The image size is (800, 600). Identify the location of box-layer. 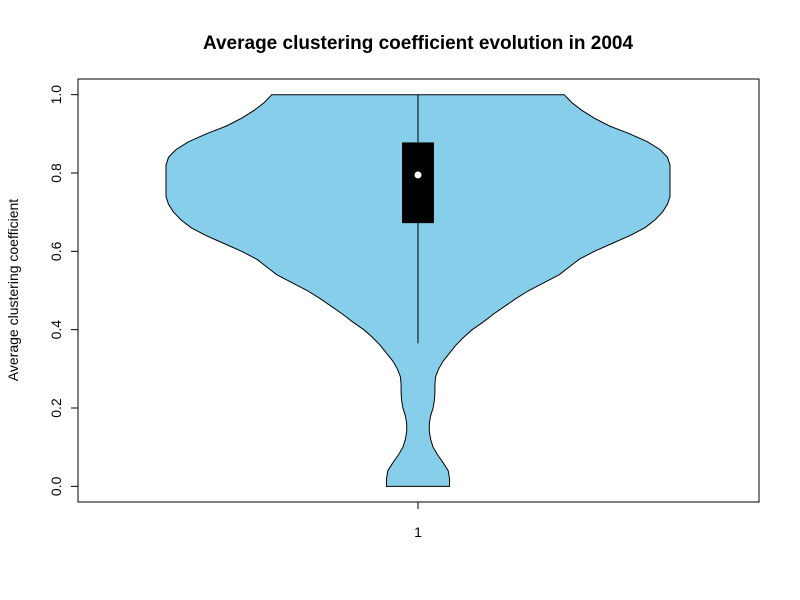
(418, 219).